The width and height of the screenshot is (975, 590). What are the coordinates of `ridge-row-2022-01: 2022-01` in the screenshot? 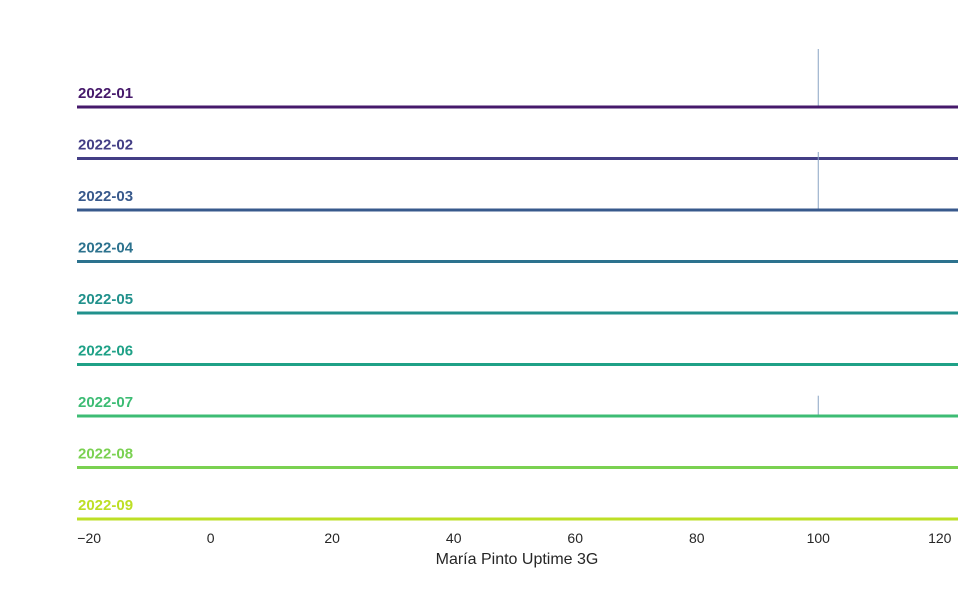 It's located at (517, 79).